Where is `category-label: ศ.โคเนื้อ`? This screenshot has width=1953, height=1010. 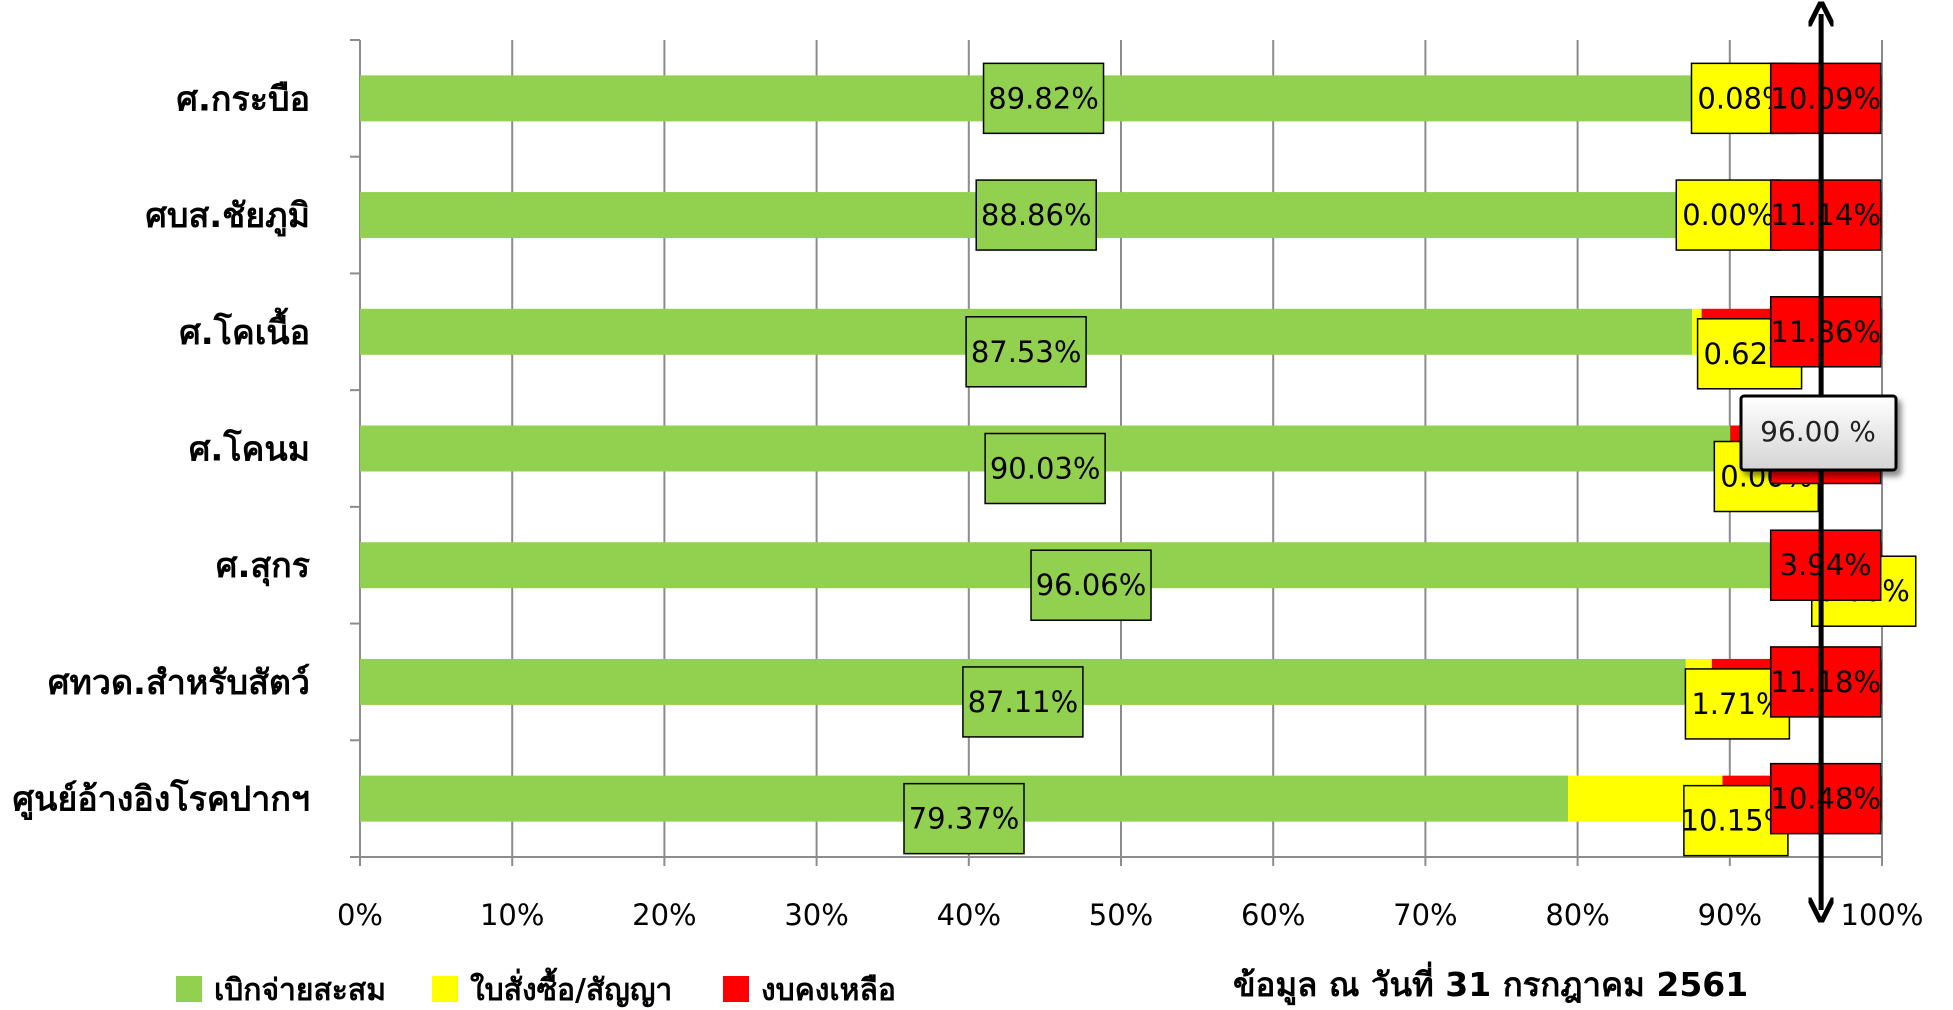 category-label: ศ.โคเนื้อ is located at coordinates (244, 330).